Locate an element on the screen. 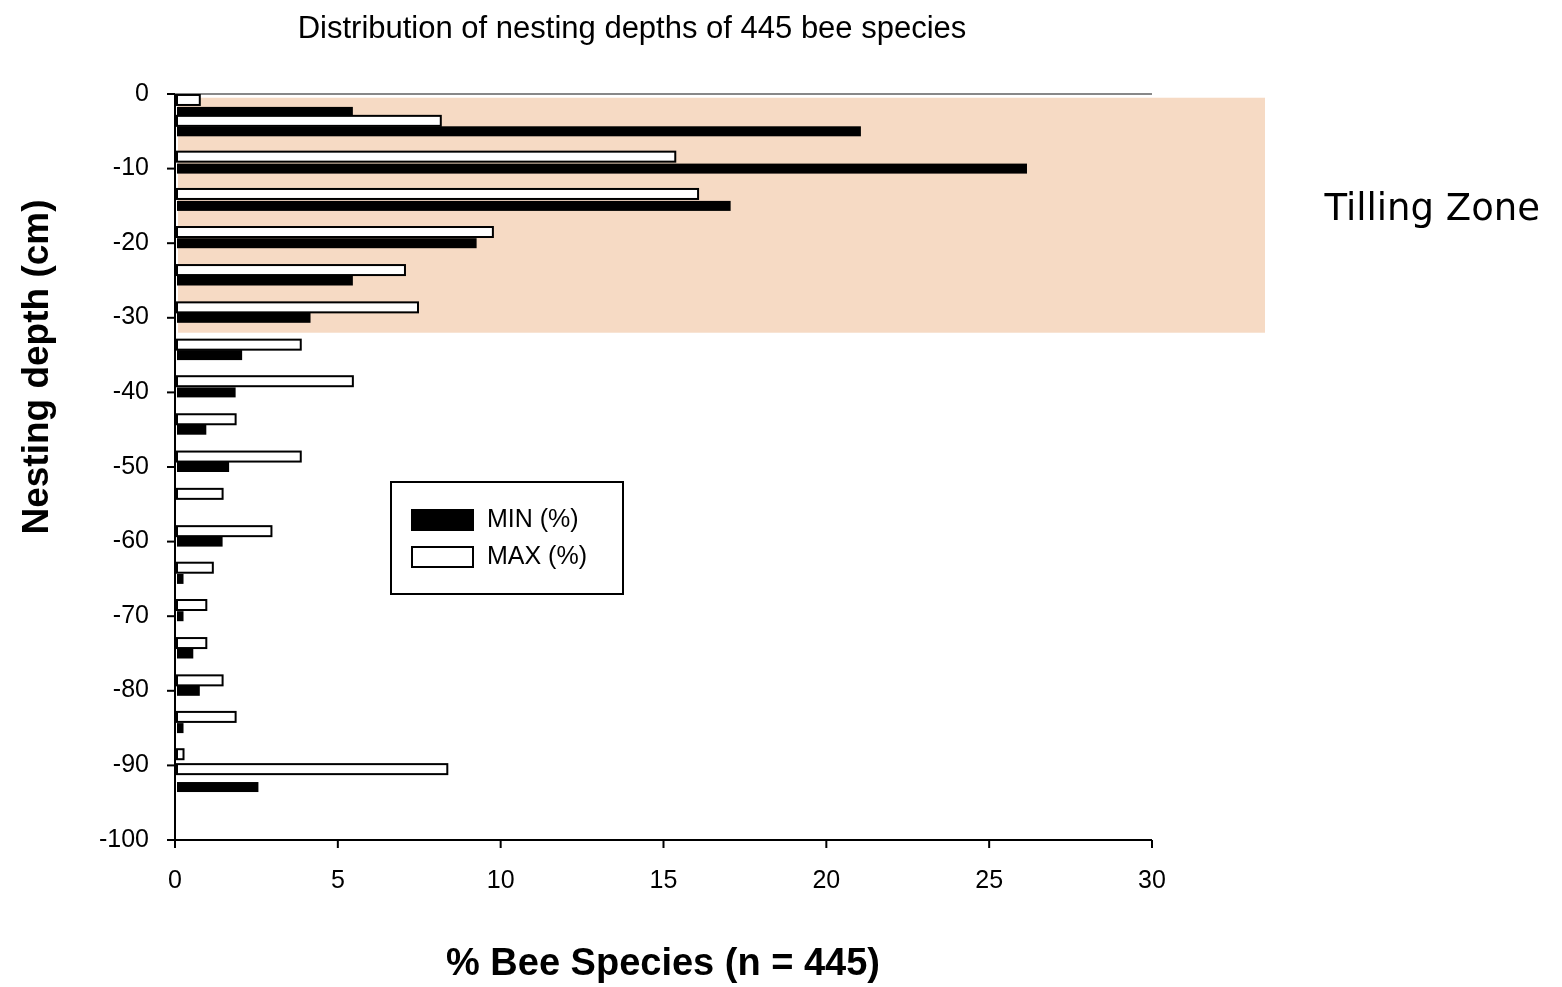 Image resolution: width=1562 pixels, height=987 pixels. y-tick-label: 0 is located at coordinates (142, 91).